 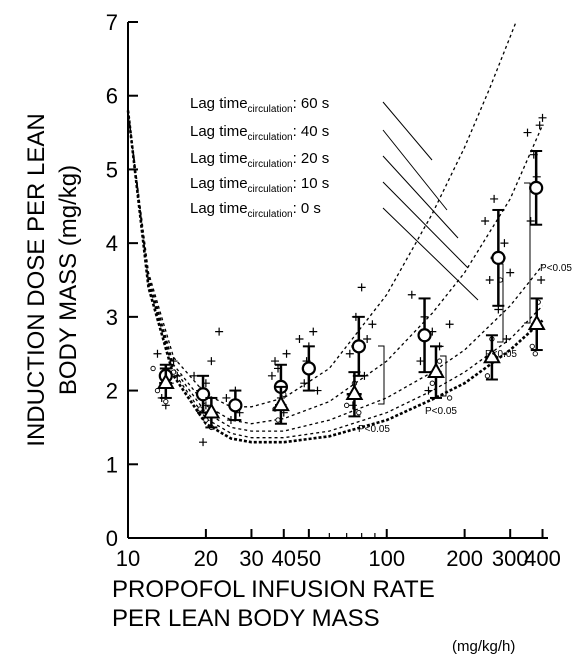 What do you see at coordinates (112, 464) in the screenshot?
I see `y-tick-label: 1` at bounding box center [112, 464].